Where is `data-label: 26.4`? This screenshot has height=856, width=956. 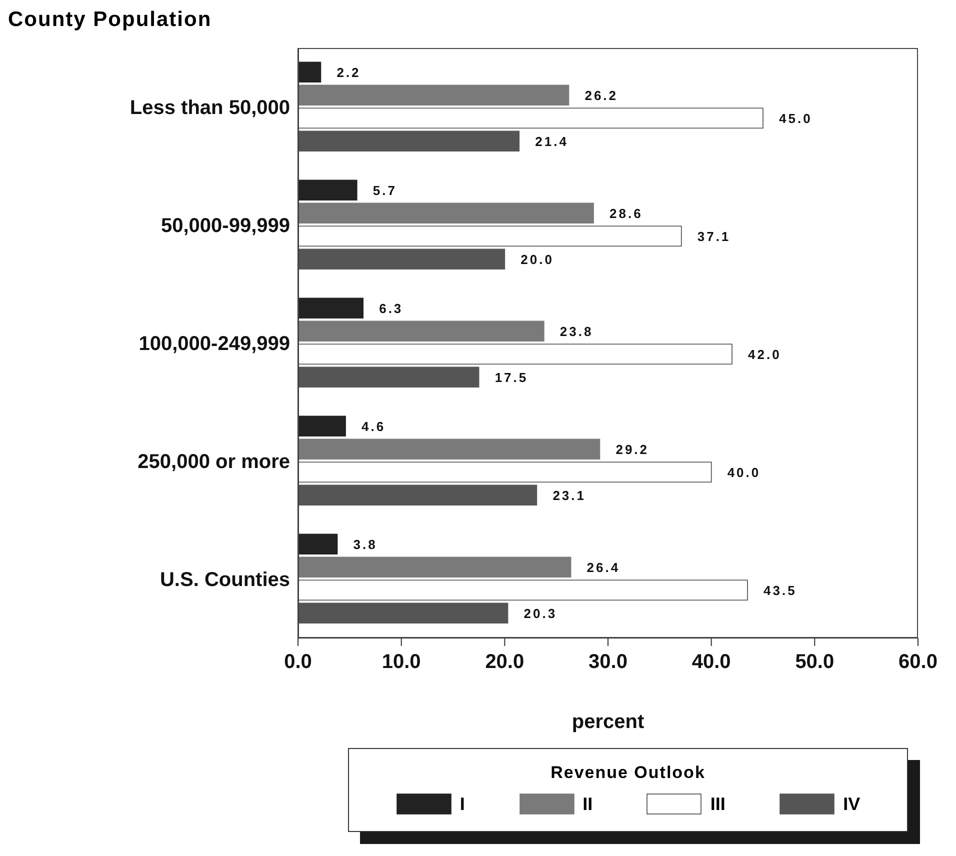 data-label: 26.4 is located at coordinates (603, 568).